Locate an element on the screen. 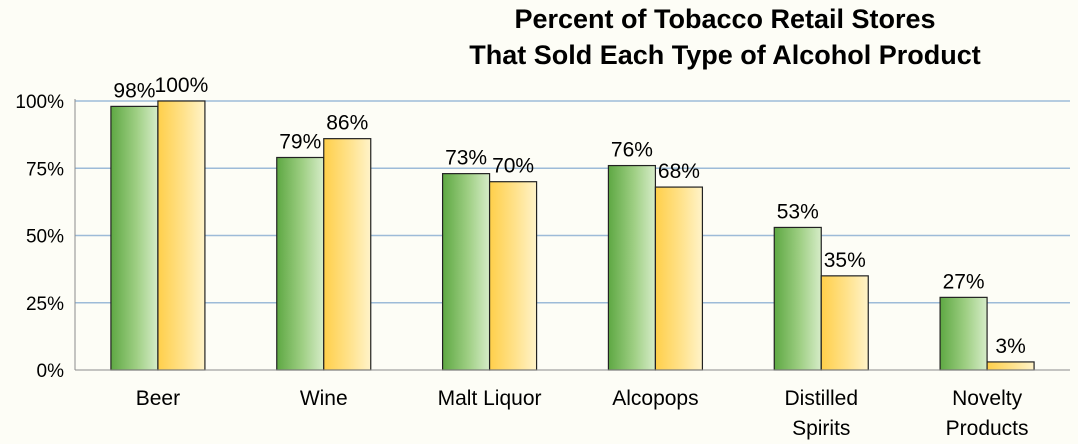 The height and width of the screenshot is (444, 1078). x-category-label: Beer is located at coordinates (158, 398).